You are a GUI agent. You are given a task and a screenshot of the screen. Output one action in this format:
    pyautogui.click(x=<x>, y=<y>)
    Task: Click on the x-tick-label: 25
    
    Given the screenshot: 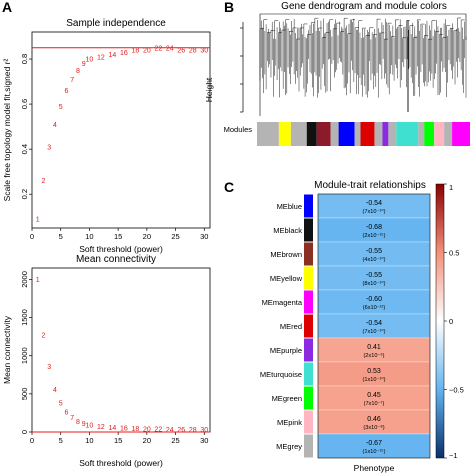 What is the action you would take?
    pyautogui.click(x=175, y=236)
    